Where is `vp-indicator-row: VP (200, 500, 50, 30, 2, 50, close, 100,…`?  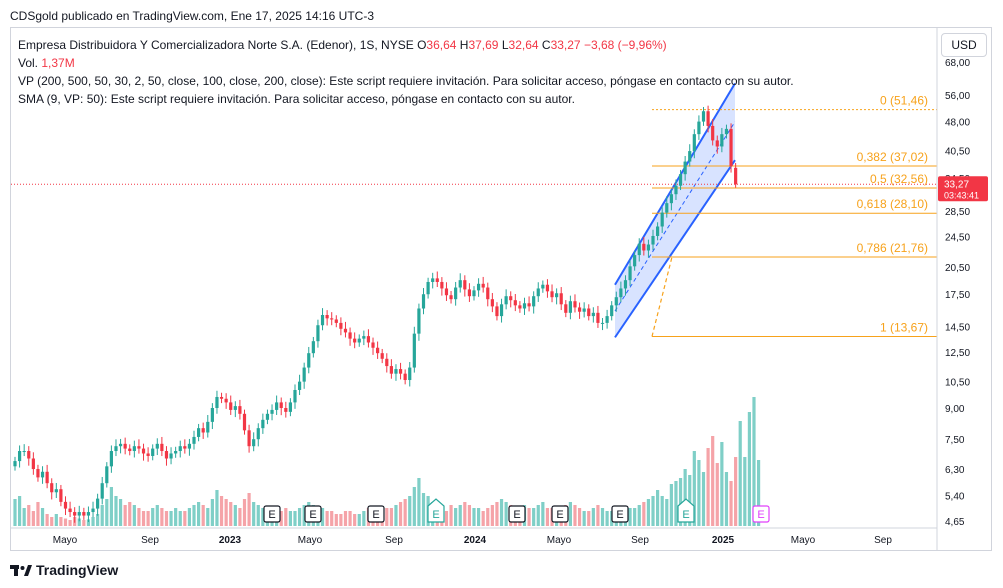
vp-indicator-row: VP (200, 500, 50, 30, 2, 50, close, 100,… is located at coordinates (406, 81).